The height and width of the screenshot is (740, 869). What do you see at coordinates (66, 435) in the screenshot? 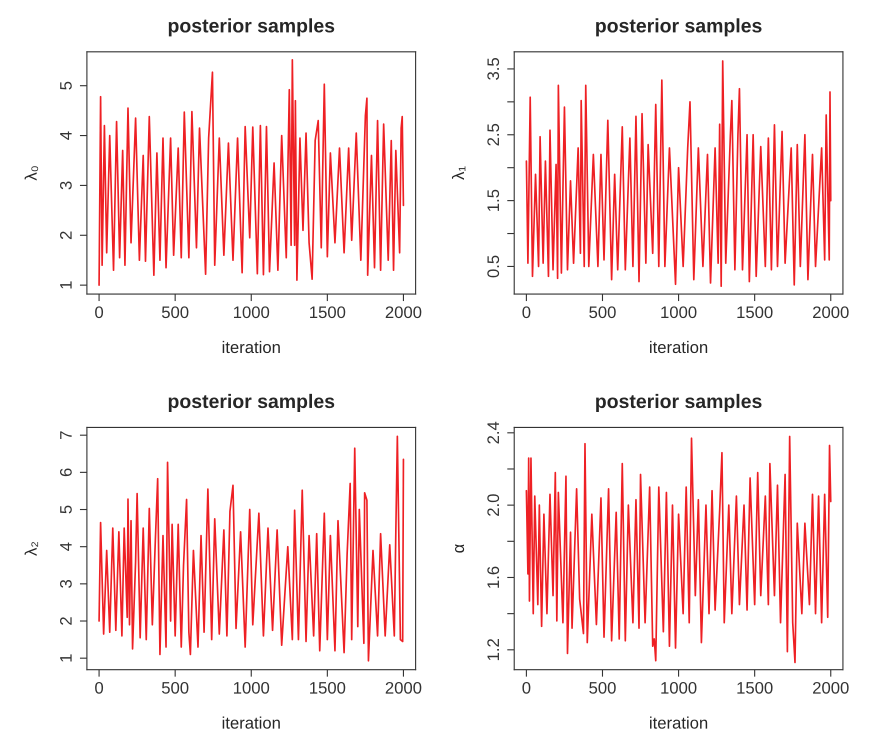
I see `y-tick-label: 7` at bounding box center [66, 435].